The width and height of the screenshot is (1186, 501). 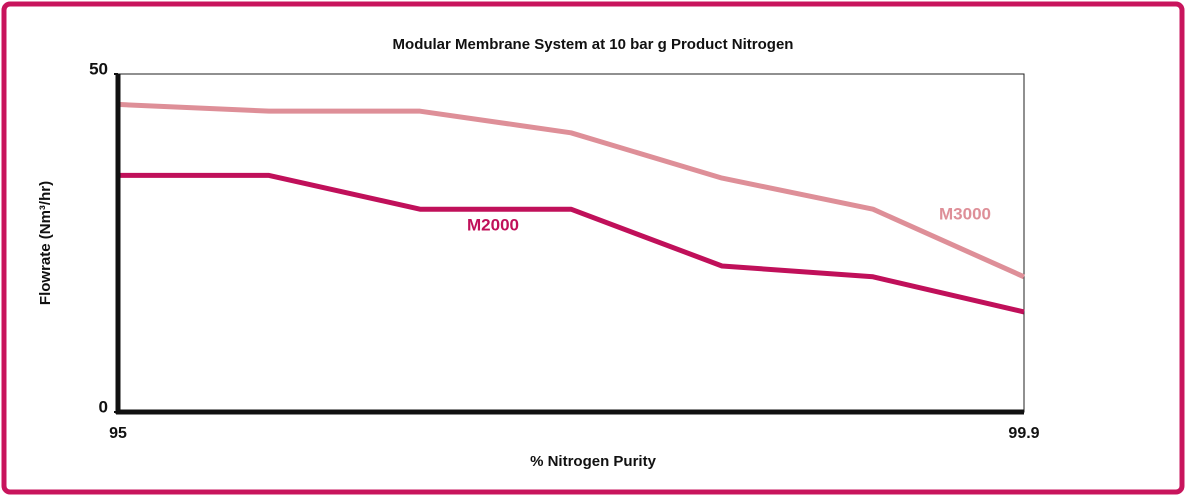 What do you see at coordinates (118, 433) in the screenshot?
I see `x-tick-label: 95` at bounding box center [118, 433].